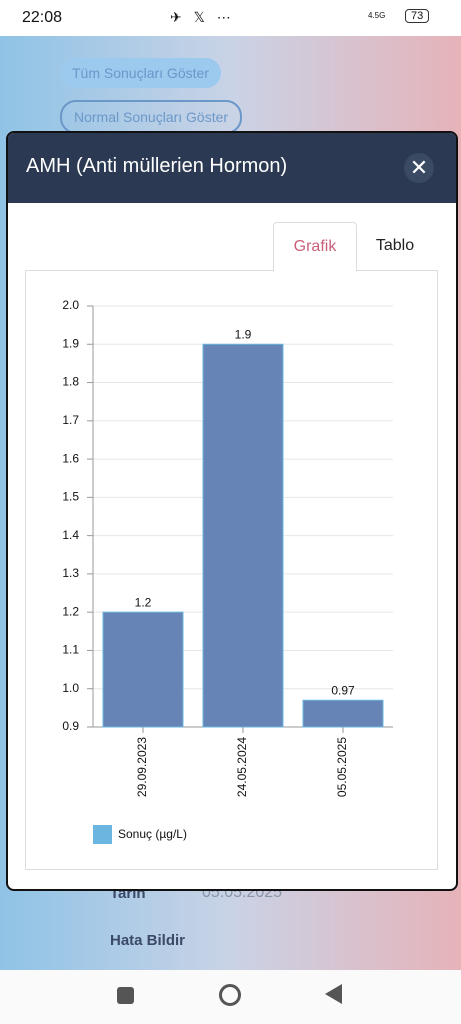 This screenshot has height=1024, width=461. I want to click on legend-label: Sonuç (µg/L), so click(152, 834).